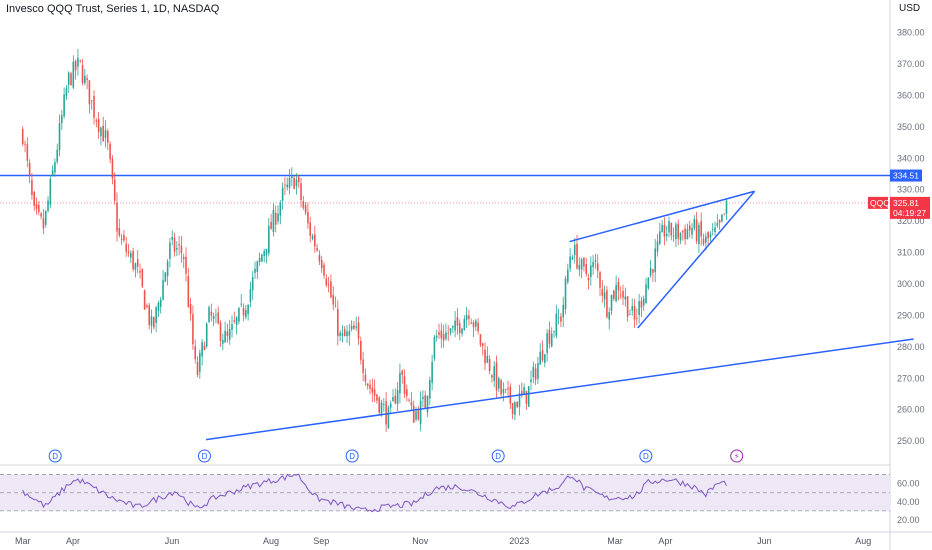  What do you see at coordinates (906, 175) in the screenshot?
I see `resistance-tag` at bounding box center [906, 175].